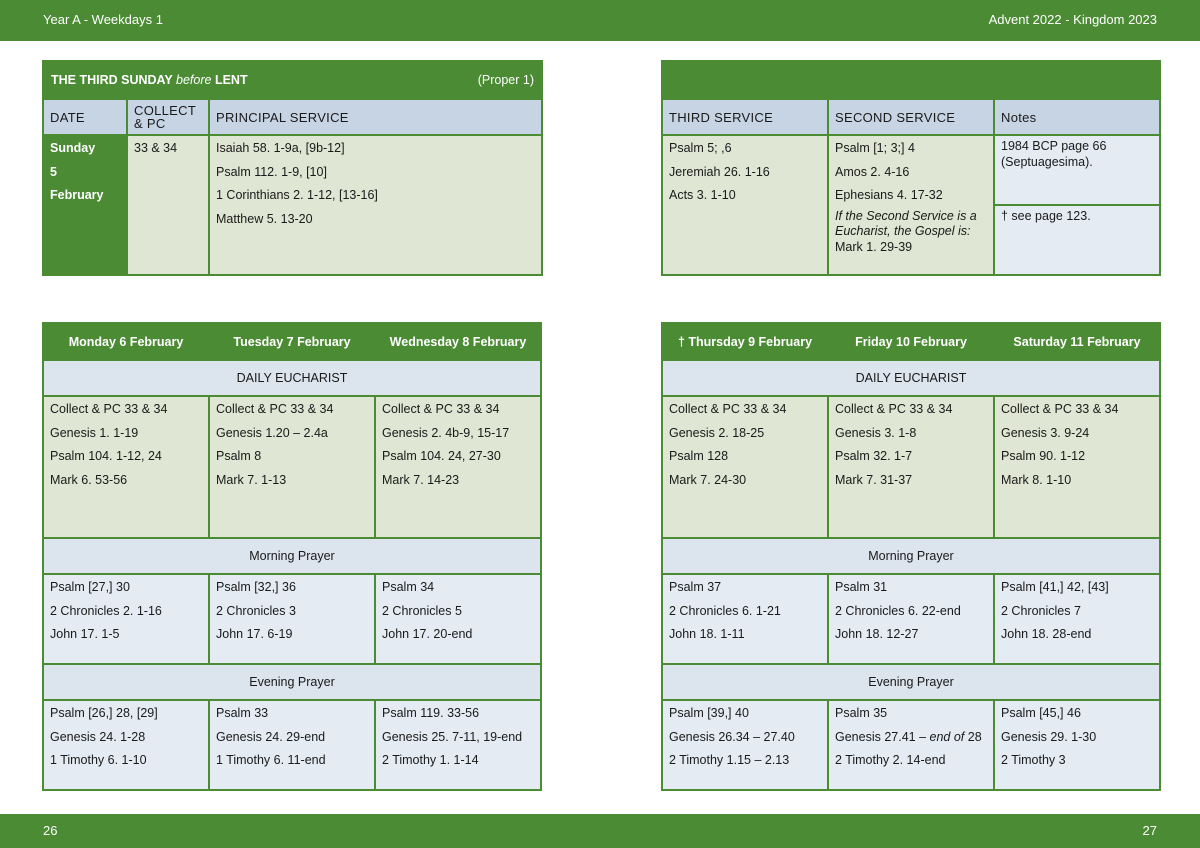 The image size is (1200, 848). Describe the element at coordinates (1077, 117) in the screenshot. I see `col-notes: Notes` at that location.